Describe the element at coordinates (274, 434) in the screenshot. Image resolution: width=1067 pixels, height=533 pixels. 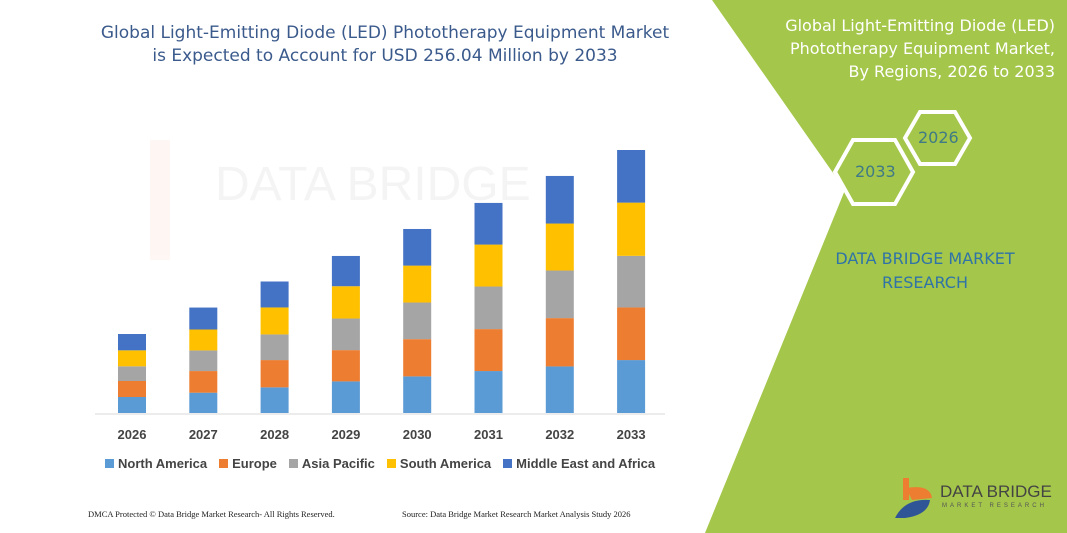
I see `x-tick-label: 2028` at that location.